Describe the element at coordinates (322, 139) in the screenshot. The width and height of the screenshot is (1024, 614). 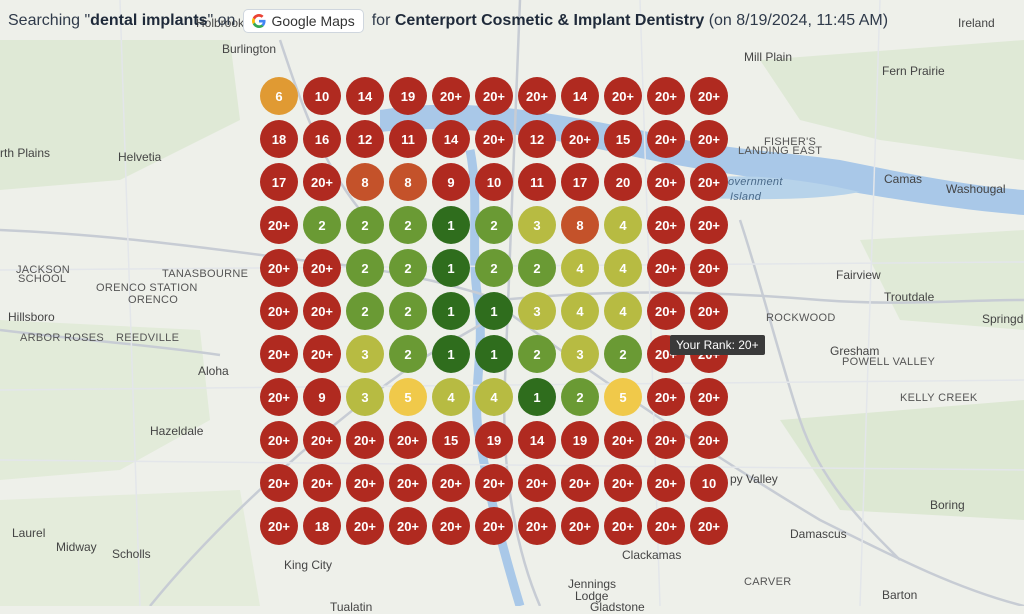
I see `rank-pin: 16` at that location.